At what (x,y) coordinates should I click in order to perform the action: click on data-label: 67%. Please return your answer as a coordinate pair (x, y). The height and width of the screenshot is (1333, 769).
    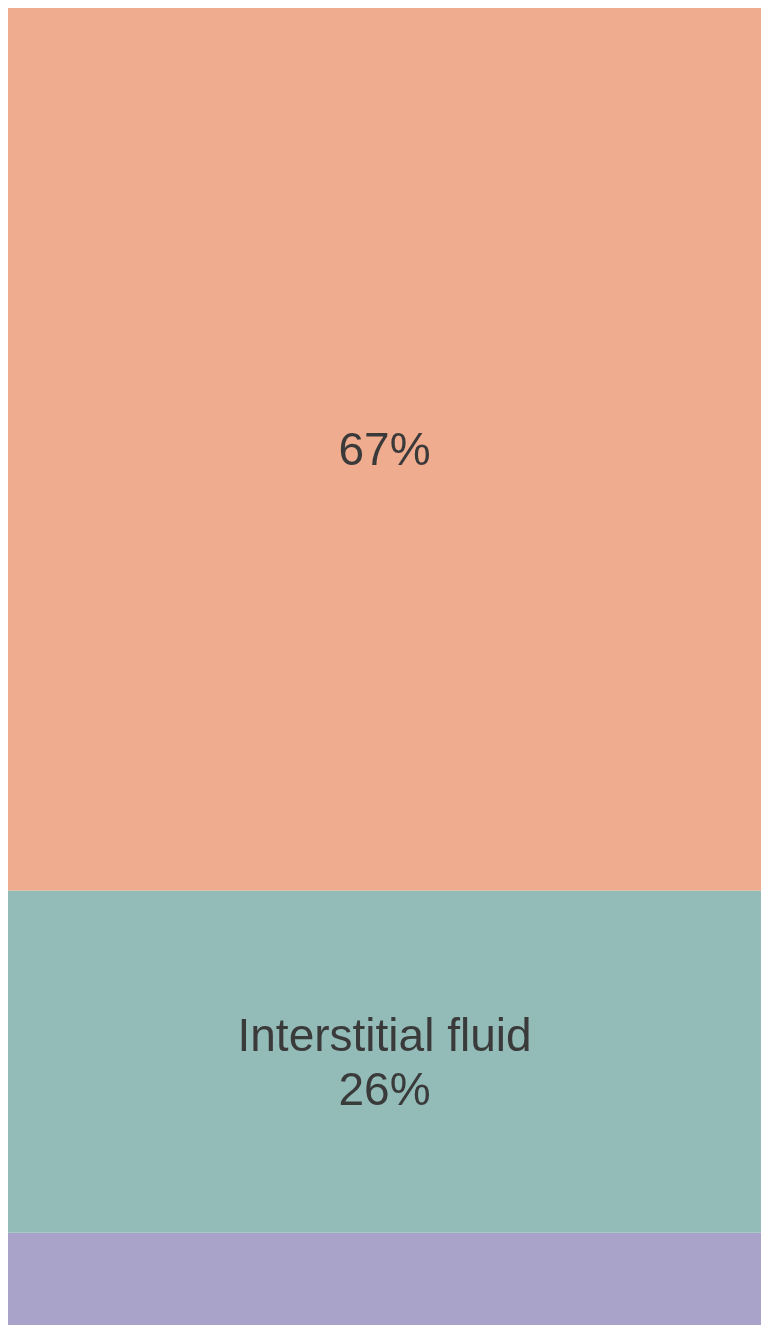
    Looking at the image, I should click on (384, 449).